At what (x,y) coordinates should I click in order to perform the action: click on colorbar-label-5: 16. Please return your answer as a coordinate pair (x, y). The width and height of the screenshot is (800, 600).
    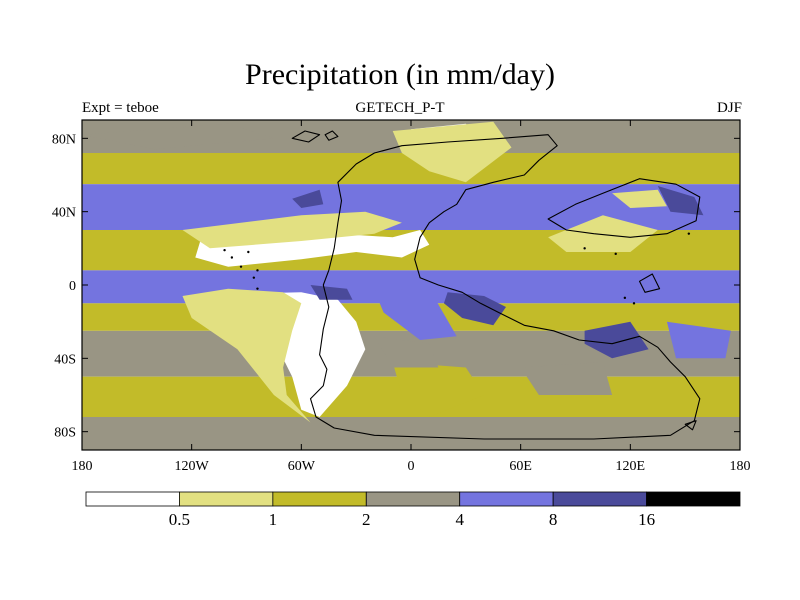
    Looking at the image, I should click on (646, 519).